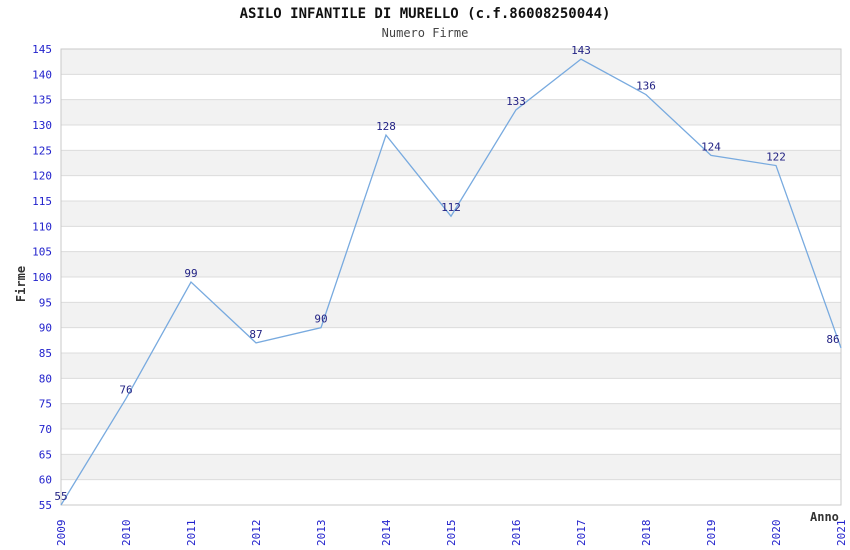 The image size is (850, 550). I want to click on x-tick-label: 2014, so click(386, 532).